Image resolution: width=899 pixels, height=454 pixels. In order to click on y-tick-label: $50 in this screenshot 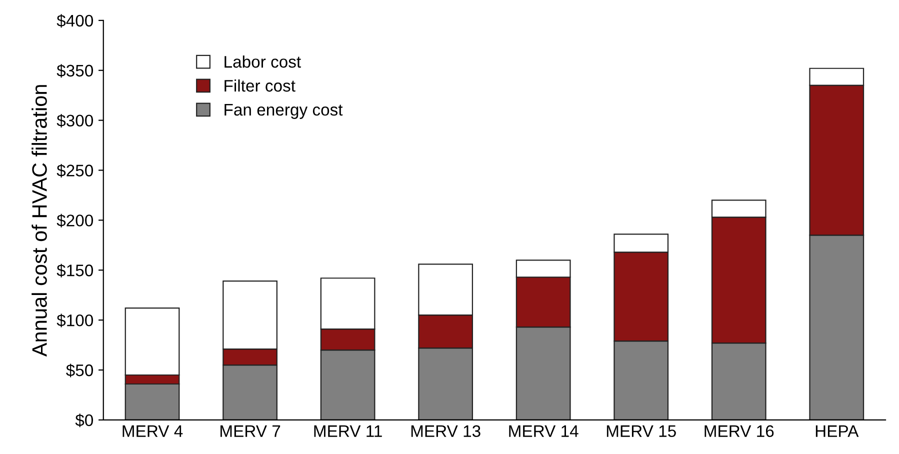, I will do `click(80, 371)`.